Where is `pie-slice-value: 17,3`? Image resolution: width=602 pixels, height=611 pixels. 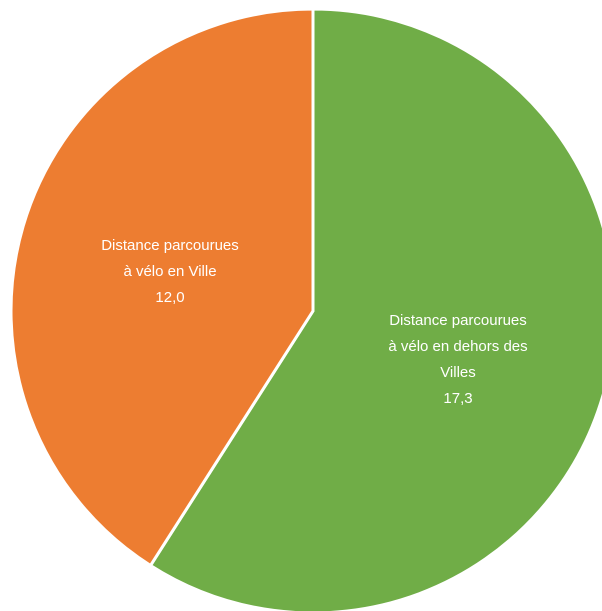 pie-slice-value: 17,3 is located at coordinates (457, 398).